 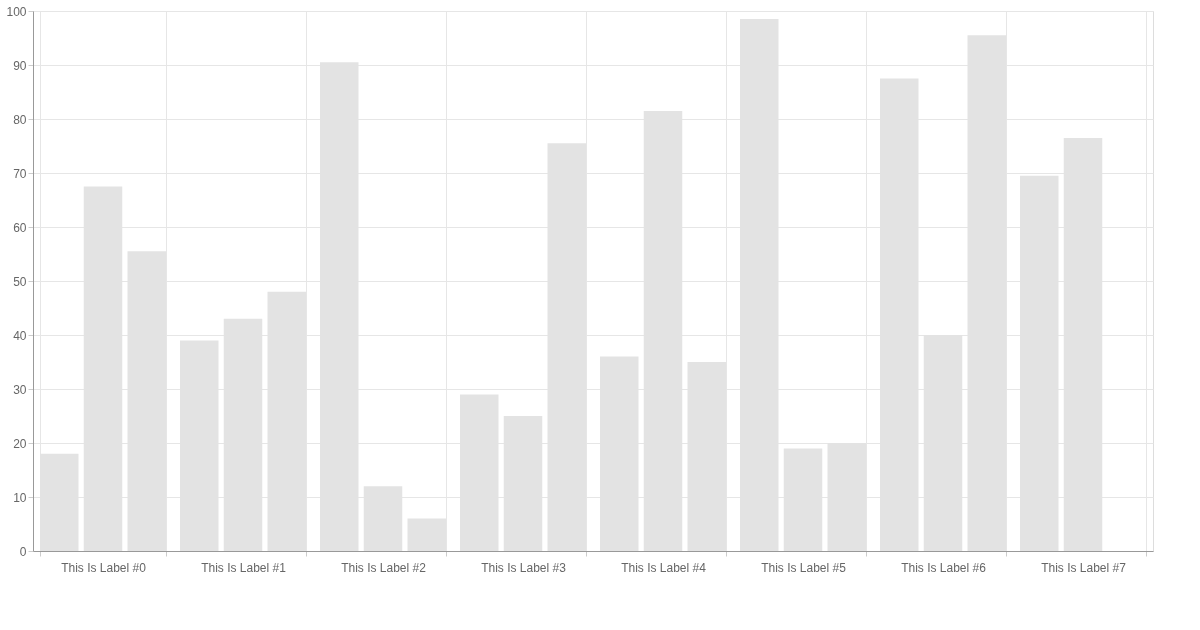 I want to click on y-tick-label: 30, so click(x=20, y=389).